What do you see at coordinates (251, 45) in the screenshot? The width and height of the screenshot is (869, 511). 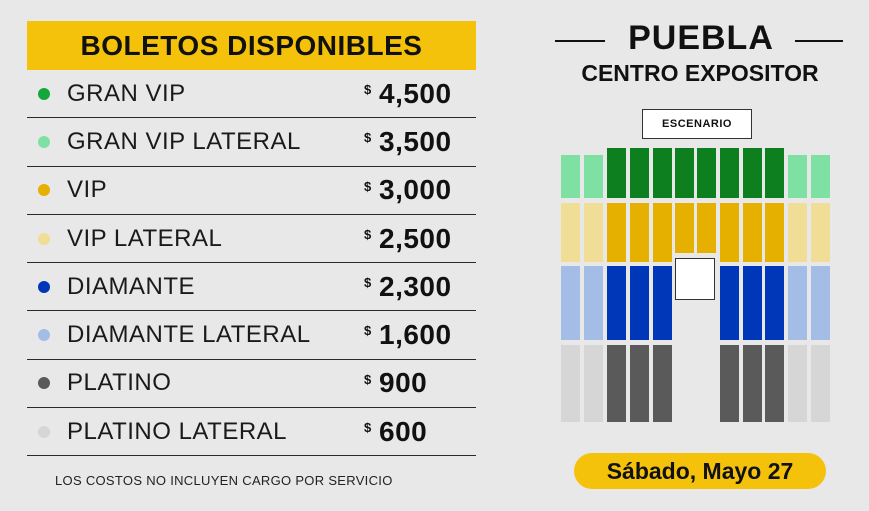 I see `page-title: BOLETOS DISPONIBLES` at bounding box center [251, 45].